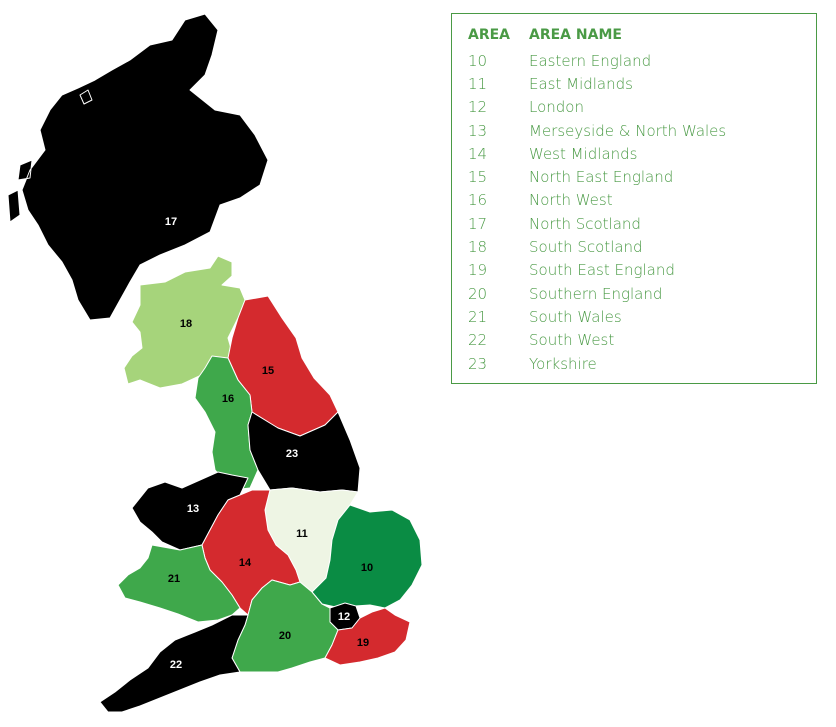 This screenshot has height=727, width=836. Describe the element at coordinates (367, 556) in the screenshot. I see `region-10-shape` at that location.